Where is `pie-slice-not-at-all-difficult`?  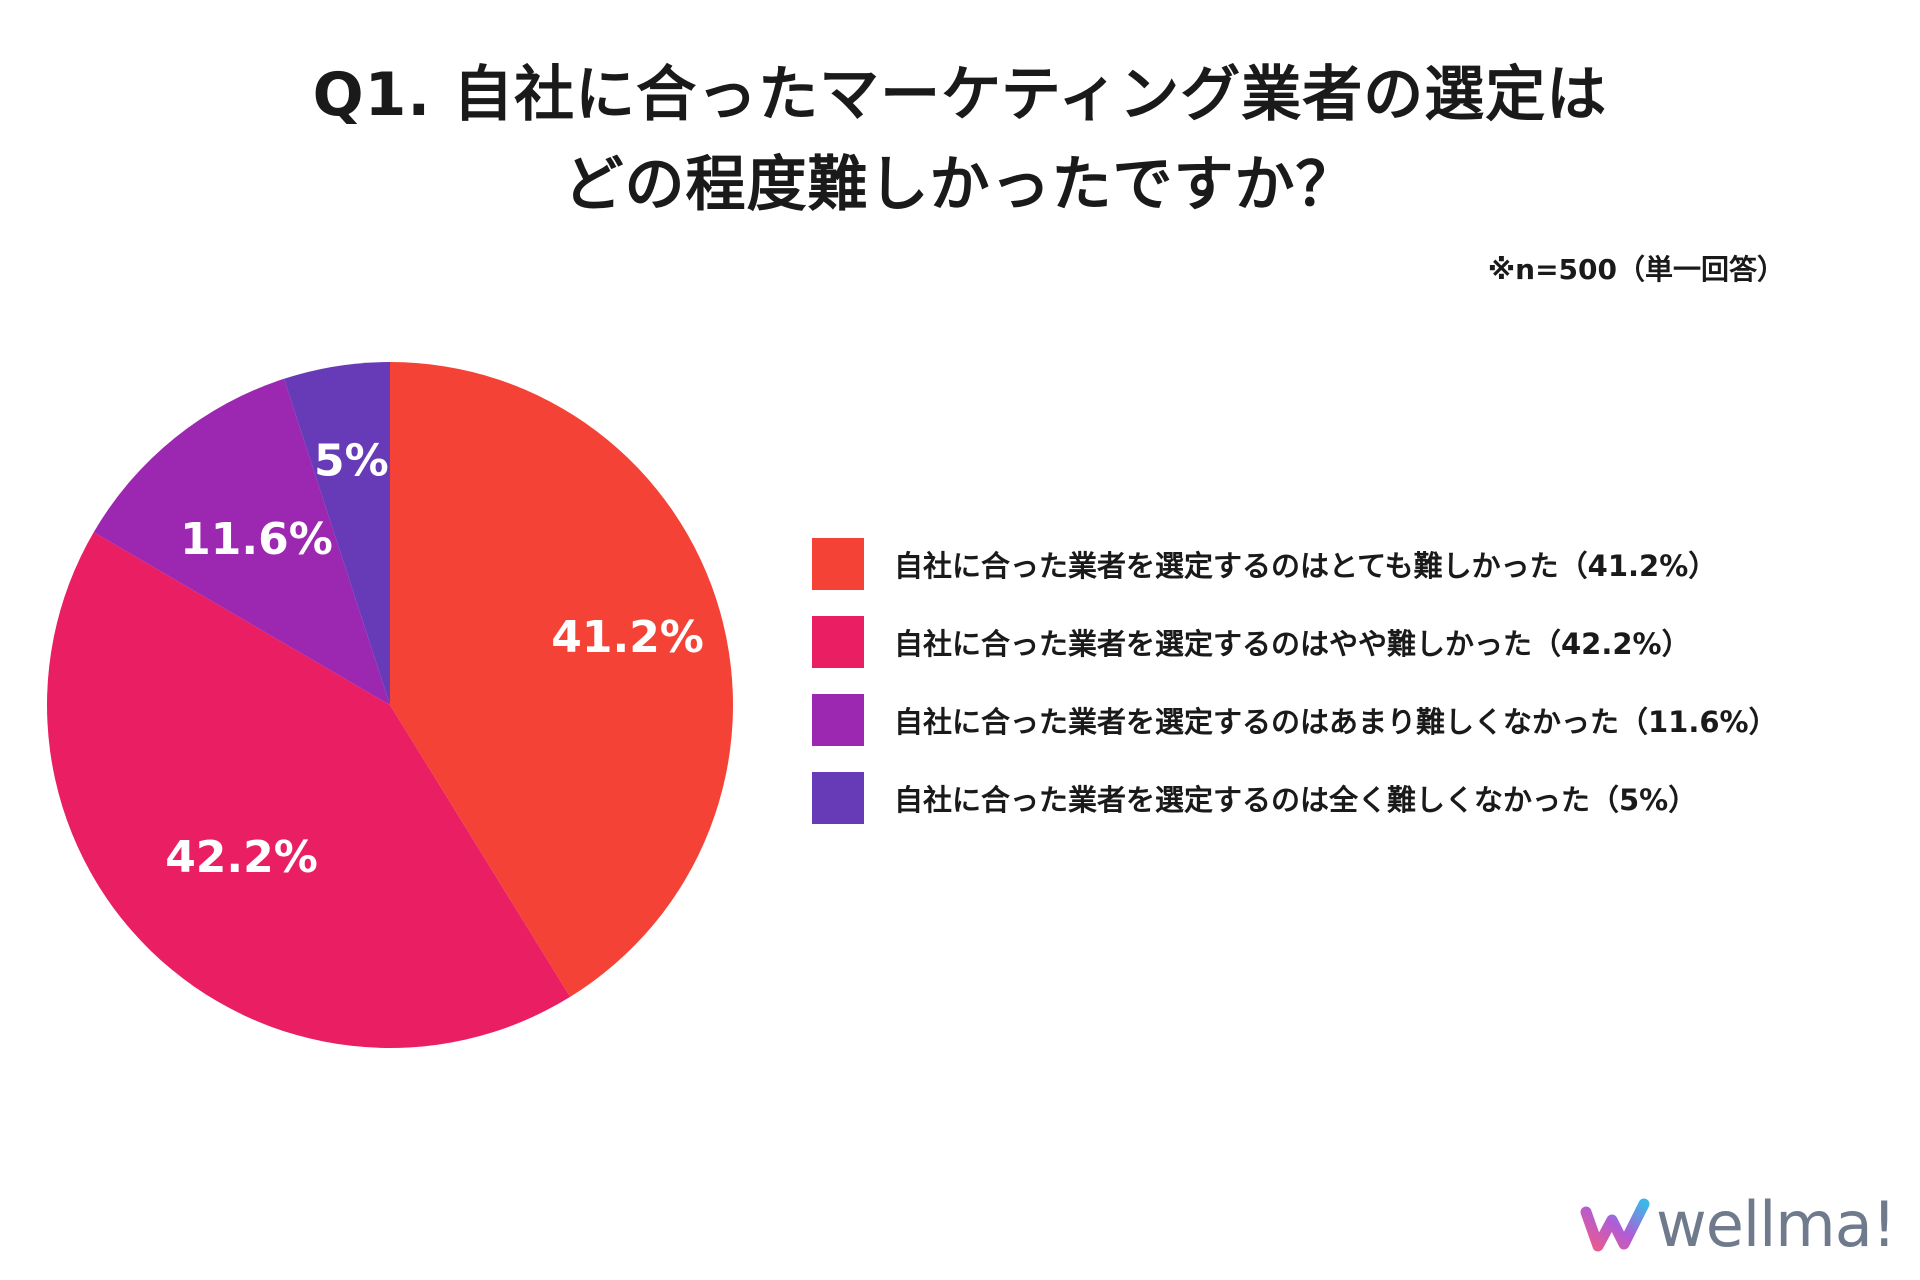 pie-slice-not-at-all-difficult is located at coordinates (337, 533).